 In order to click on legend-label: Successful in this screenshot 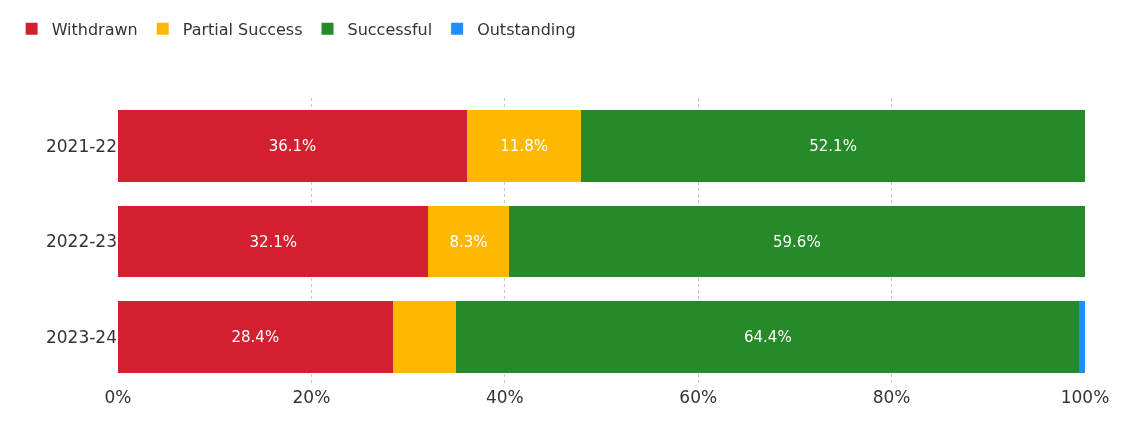, I will do `click(390, 30)`.